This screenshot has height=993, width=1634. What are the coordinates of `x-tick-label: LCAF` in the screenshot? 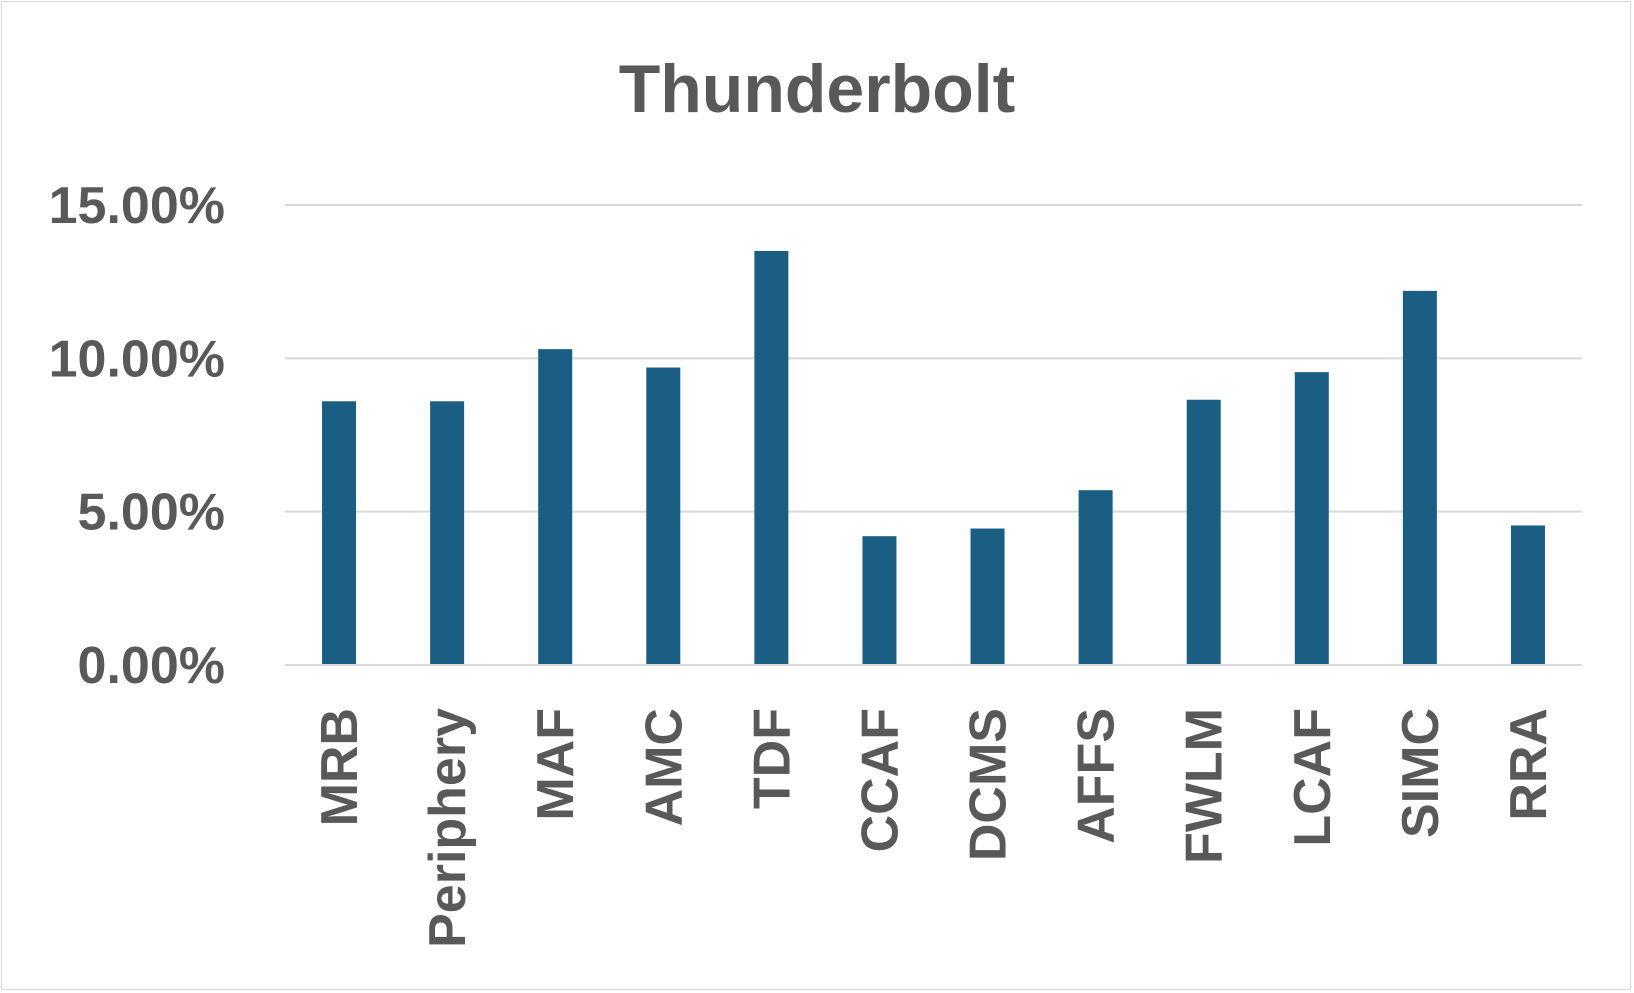 It's located at (1313, 777).